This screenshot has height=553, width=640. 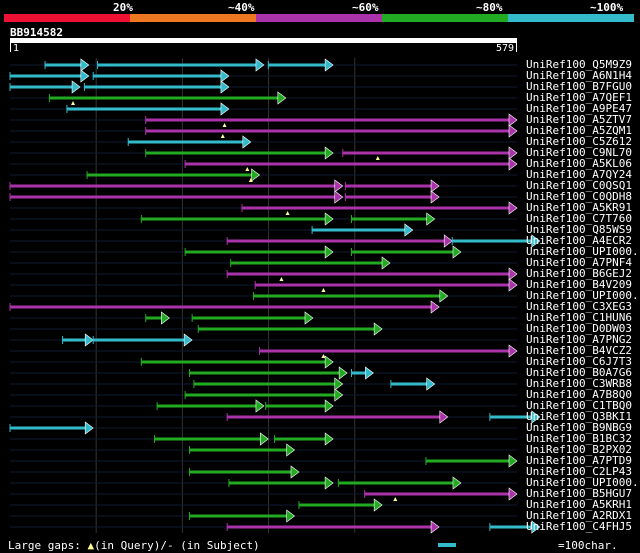 What do you see at coordinates (588, 545) in the screenshot?
I see `legend-scale-text: =100char.` at bounding box center [588, 545].